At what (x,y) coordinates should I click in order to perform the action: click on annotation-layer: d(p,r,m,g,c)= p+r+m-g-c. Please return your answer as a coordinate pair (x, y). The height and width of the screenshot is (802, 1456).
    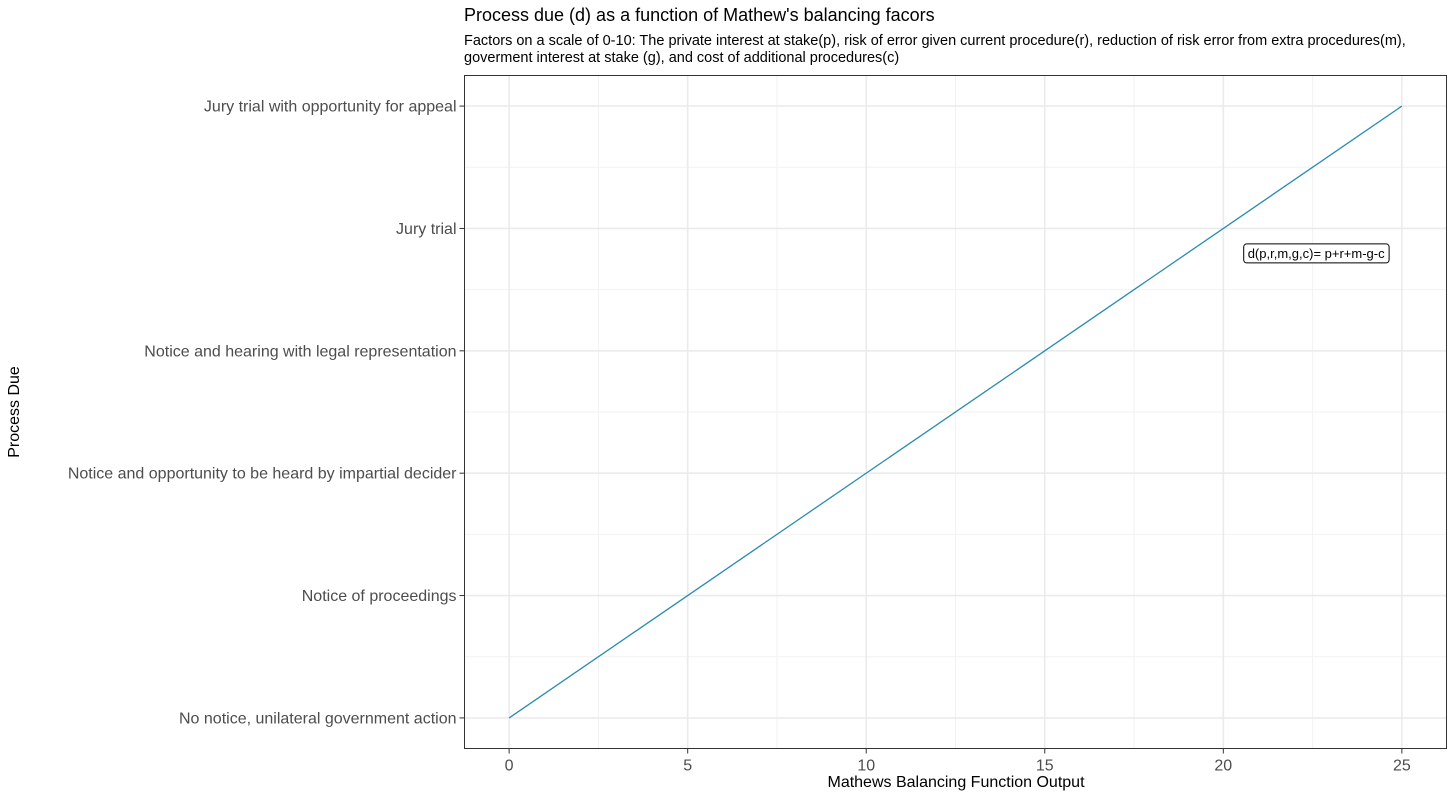
    Looking at the image, I should click on (1316, 253).